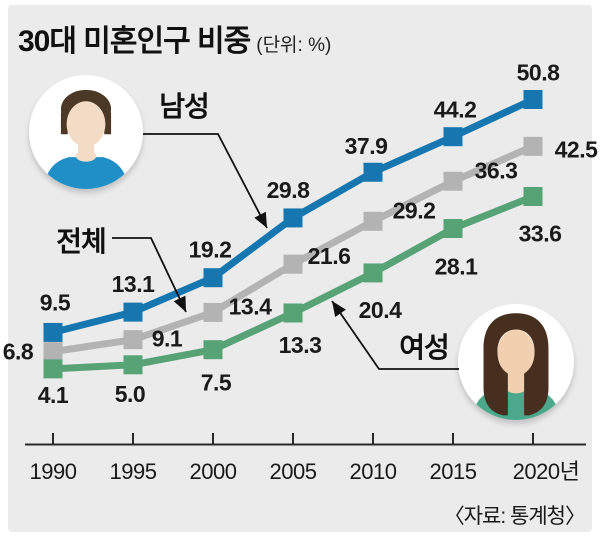 The image size is (600, 536). I want to click on value-label: 20.4, so click(380, 310).